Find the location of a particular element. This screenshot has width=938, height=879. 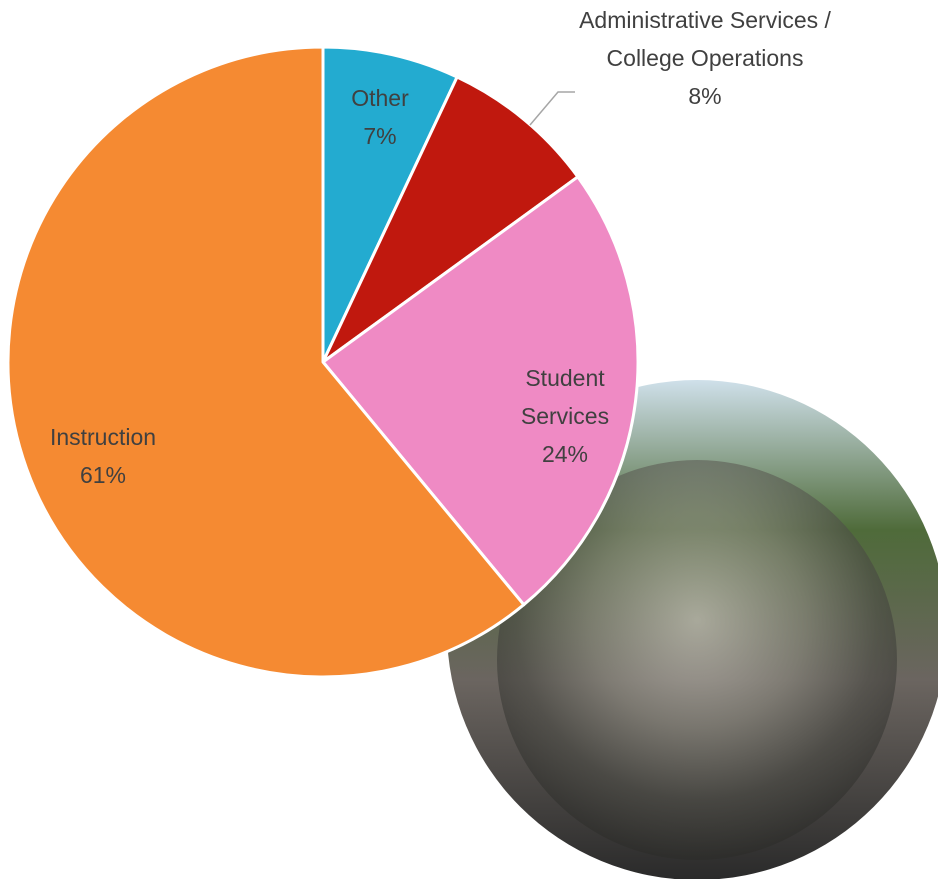

slice-name: Instruction is located at coordinates (103, 437).